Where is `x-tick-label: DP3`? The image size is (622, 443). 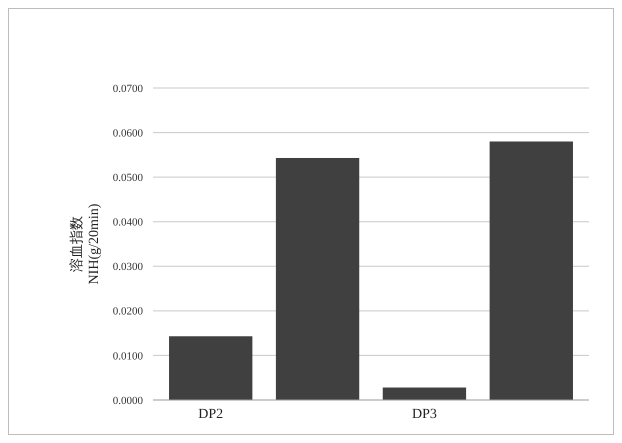
x-tick-label: DP3 is located at coordinates (424, 414).